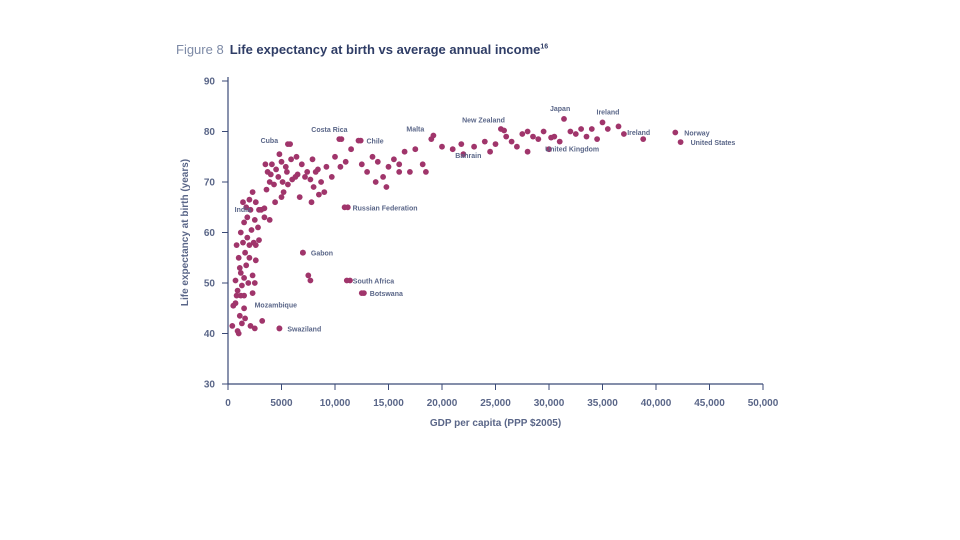  Describe the element at coordinates (709, 403) in the screenshot. I see `x-tick-label: 45,000` at that location.